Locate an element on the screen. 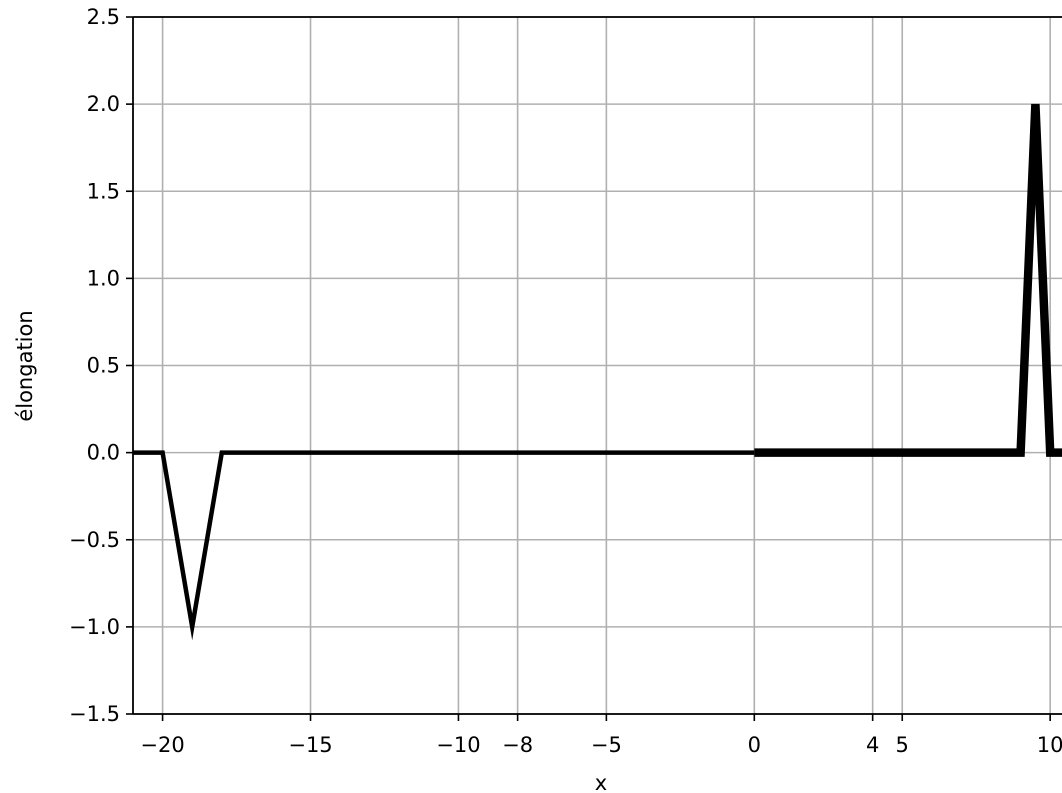 This screenshot has width=1062, height=793. x-ticks: −20 −15 −10 −8 −5 0 4 5 10 is located at coordinates (601, 735).